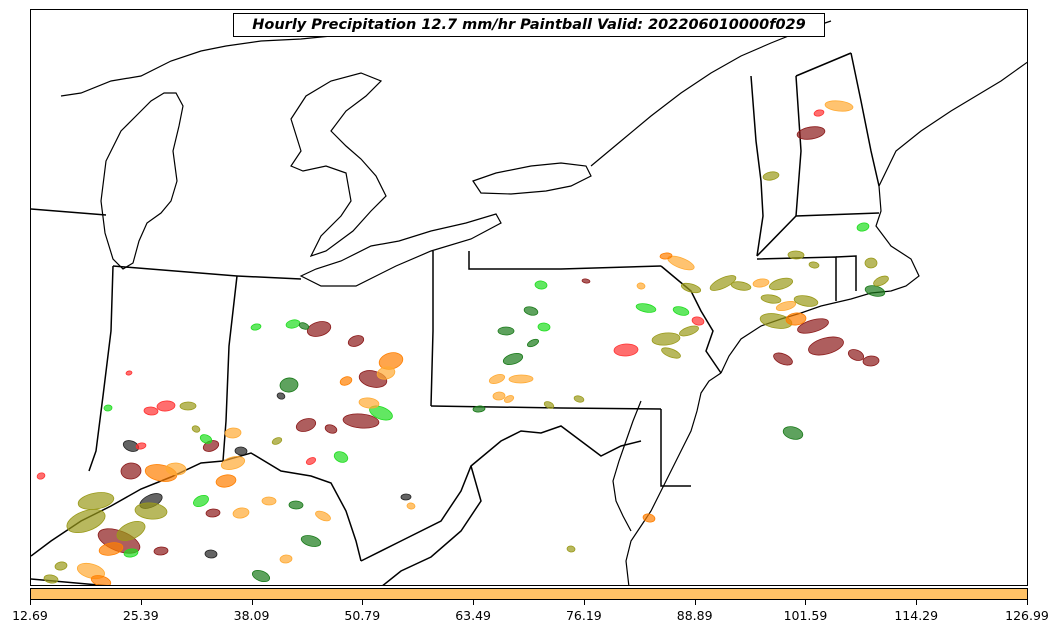  I want to click on pa-south-border, so click(546, 407).